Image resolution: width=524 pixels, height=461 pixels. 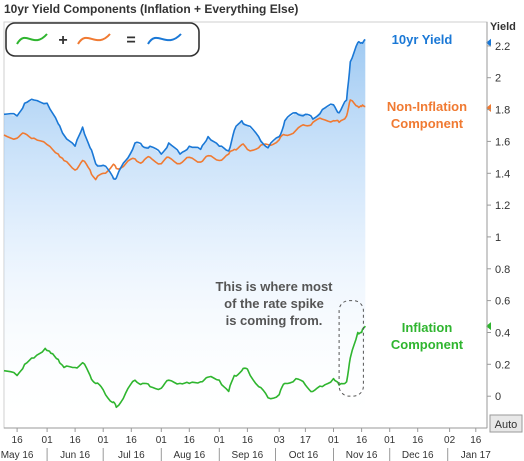 What do you see at coordinates (476, 455) in the screenshot?
I see `x-month-label: Jan 17` at bounding box center [476, 455].